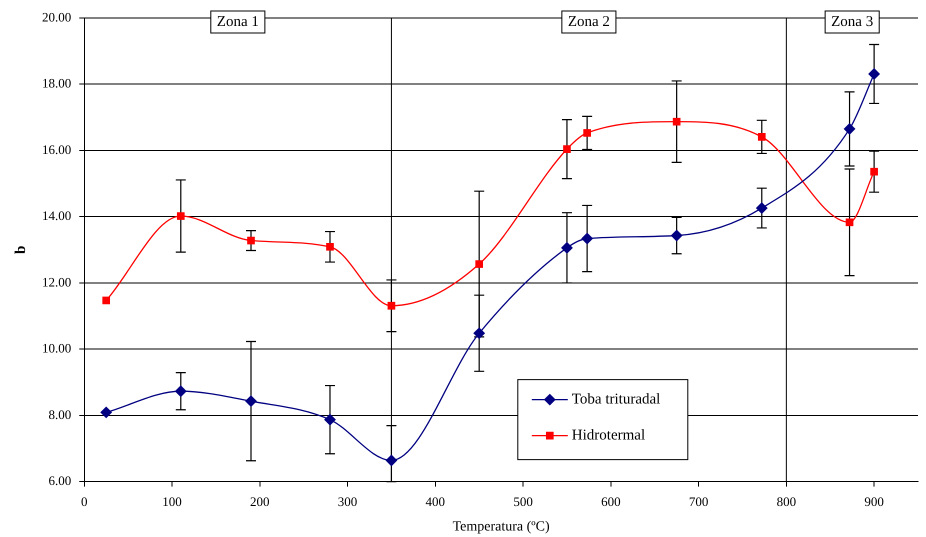  I want to click on y-axis-title: b, so click(20, 250).